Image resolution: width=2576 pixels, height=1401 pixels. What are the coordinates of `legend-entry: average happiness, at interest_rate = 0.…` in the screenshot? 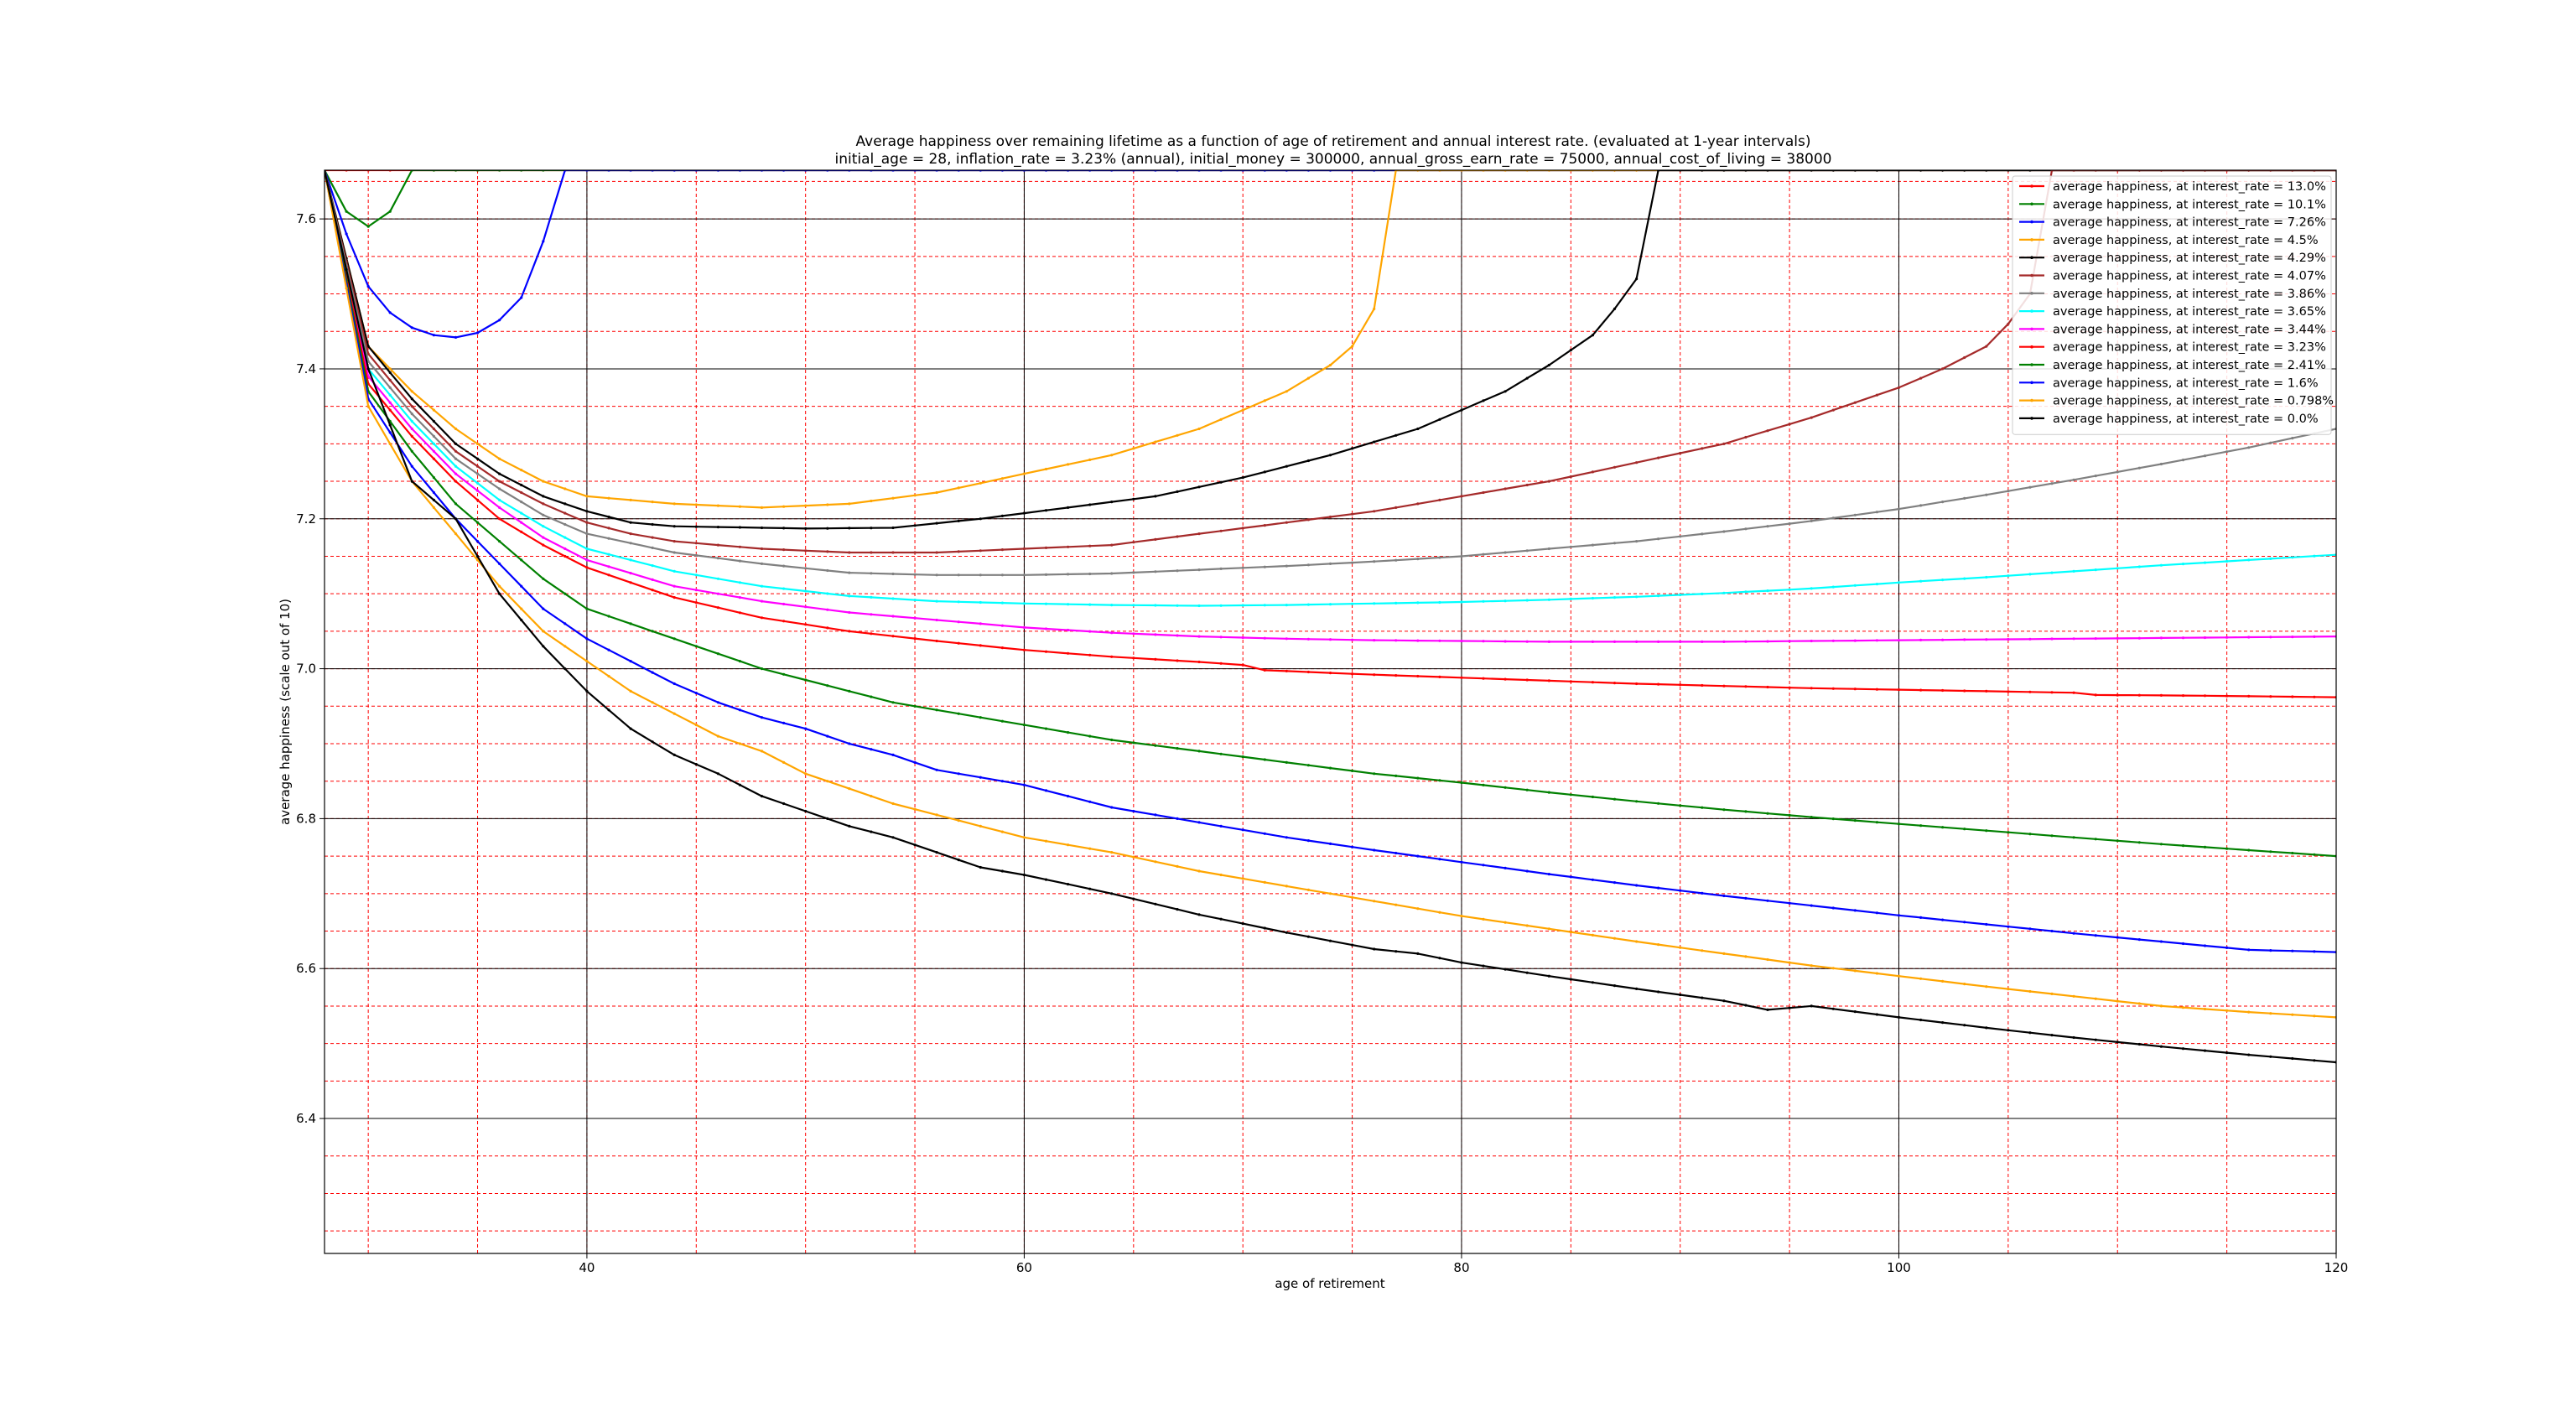 It's located at (2169, 419).